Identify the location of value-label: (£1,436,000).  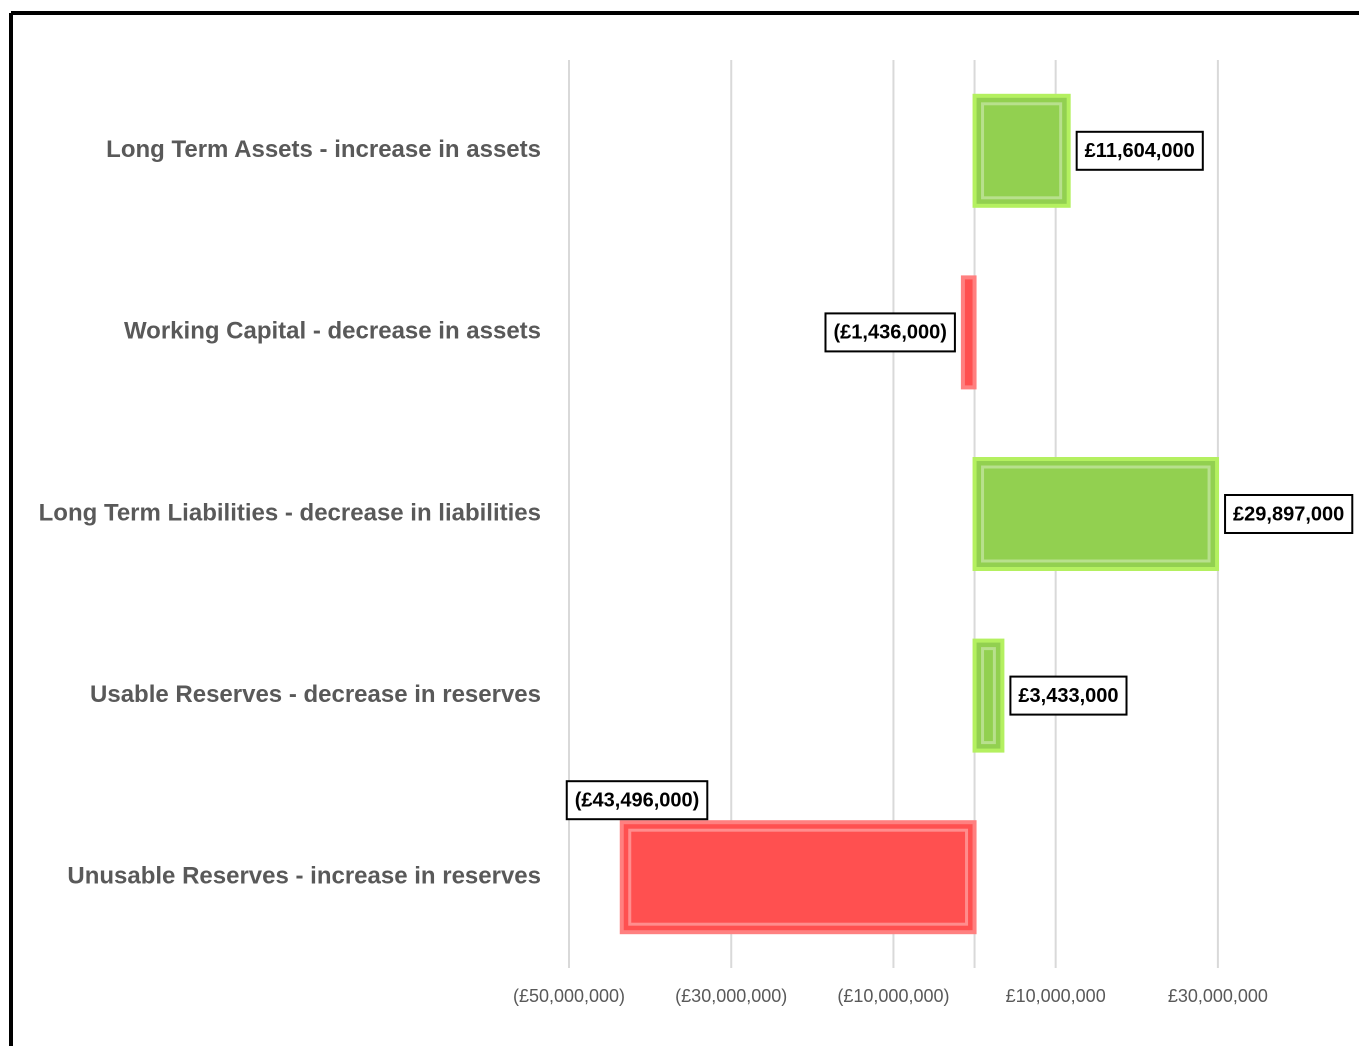
(889, 333).